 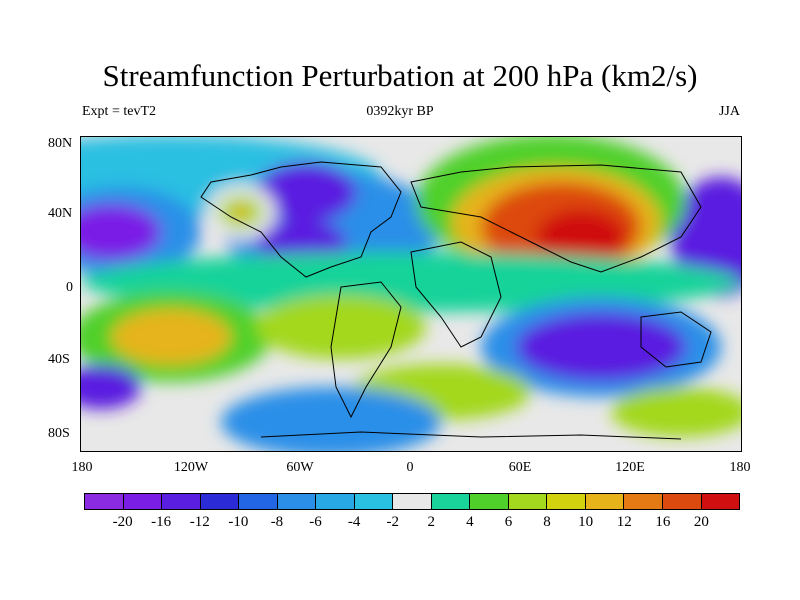 I want to click on colorbar-tick-label: 10, so click(x=586, y=522).